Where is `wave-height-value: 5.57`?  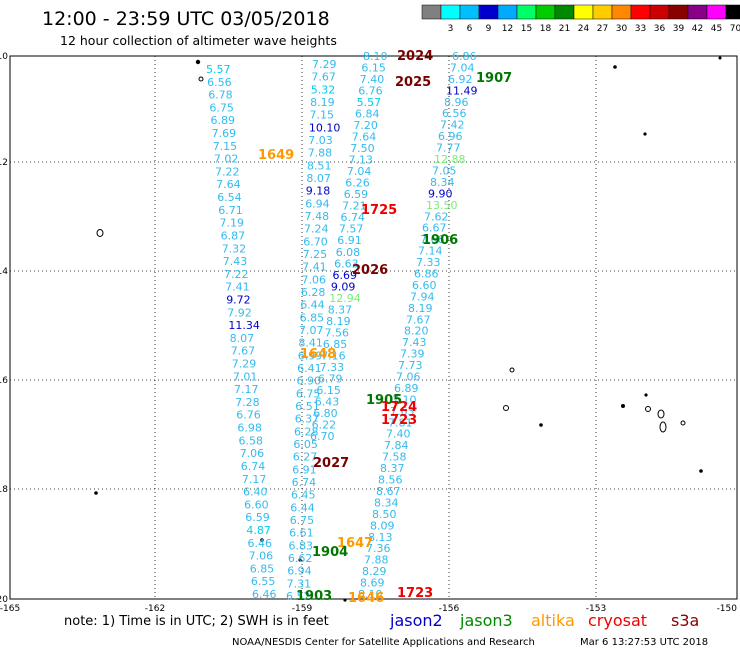
wave-height-value: 5.57 is located at coordinates (369, 102).